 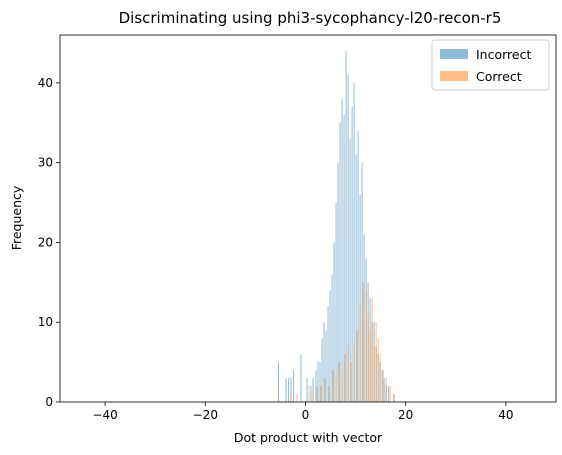 I want to click on series-correct-bars, so click(x=342, y=342).